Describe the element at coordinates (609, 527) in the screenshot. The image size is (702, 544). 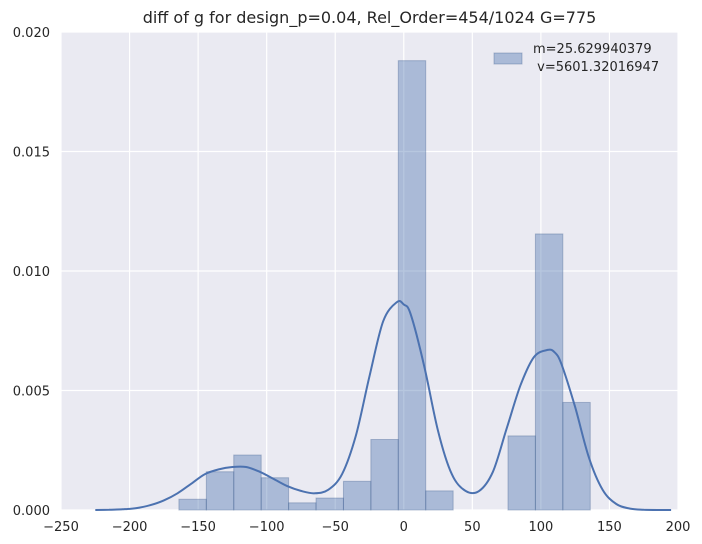
I see `x-tick-label: 150` at that location.